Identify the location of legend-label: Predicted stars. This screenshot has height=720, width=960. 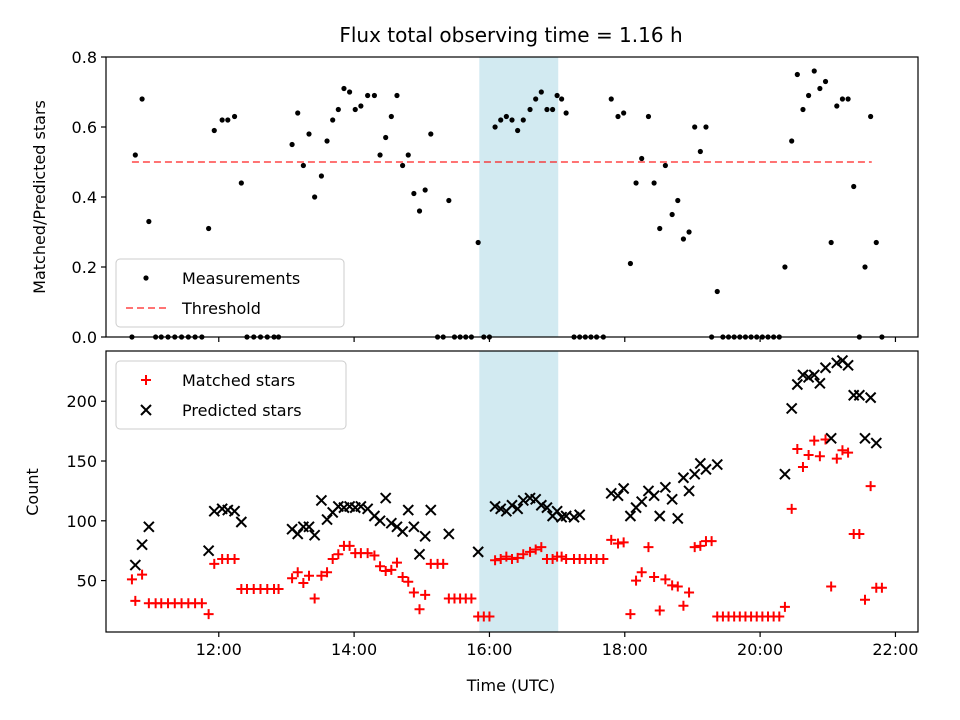
(242, 410).